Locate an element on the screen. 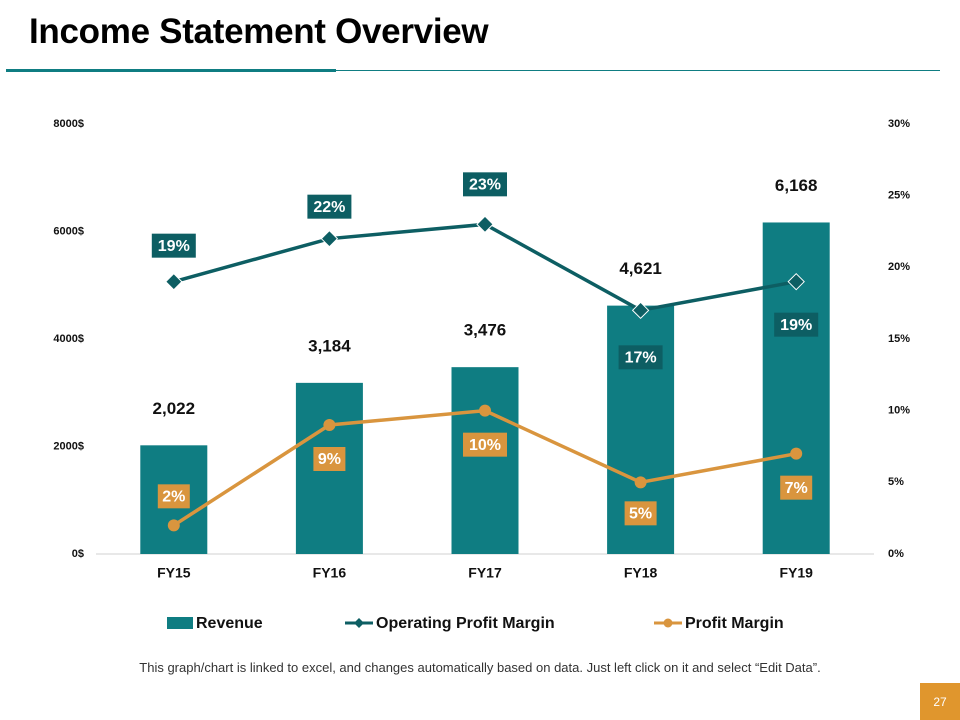  operating-profit-margin-line is located at coordinates (485, 267).